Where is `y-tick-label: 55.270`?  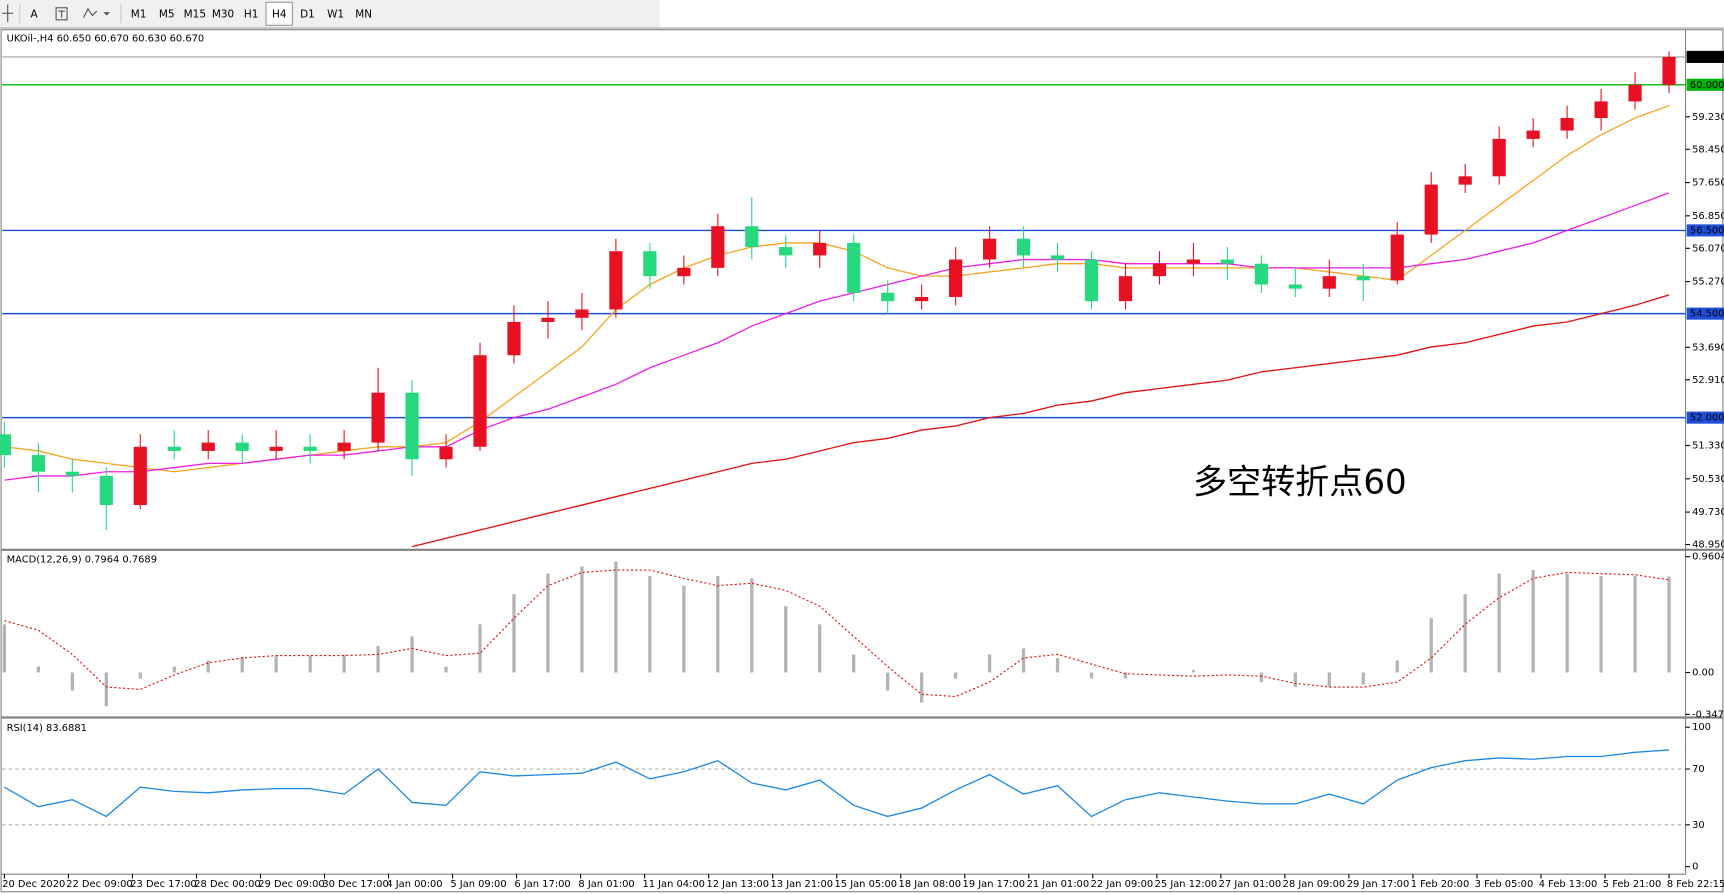
y-tick-label: 55.270 is located at coordinates (1708, 282).